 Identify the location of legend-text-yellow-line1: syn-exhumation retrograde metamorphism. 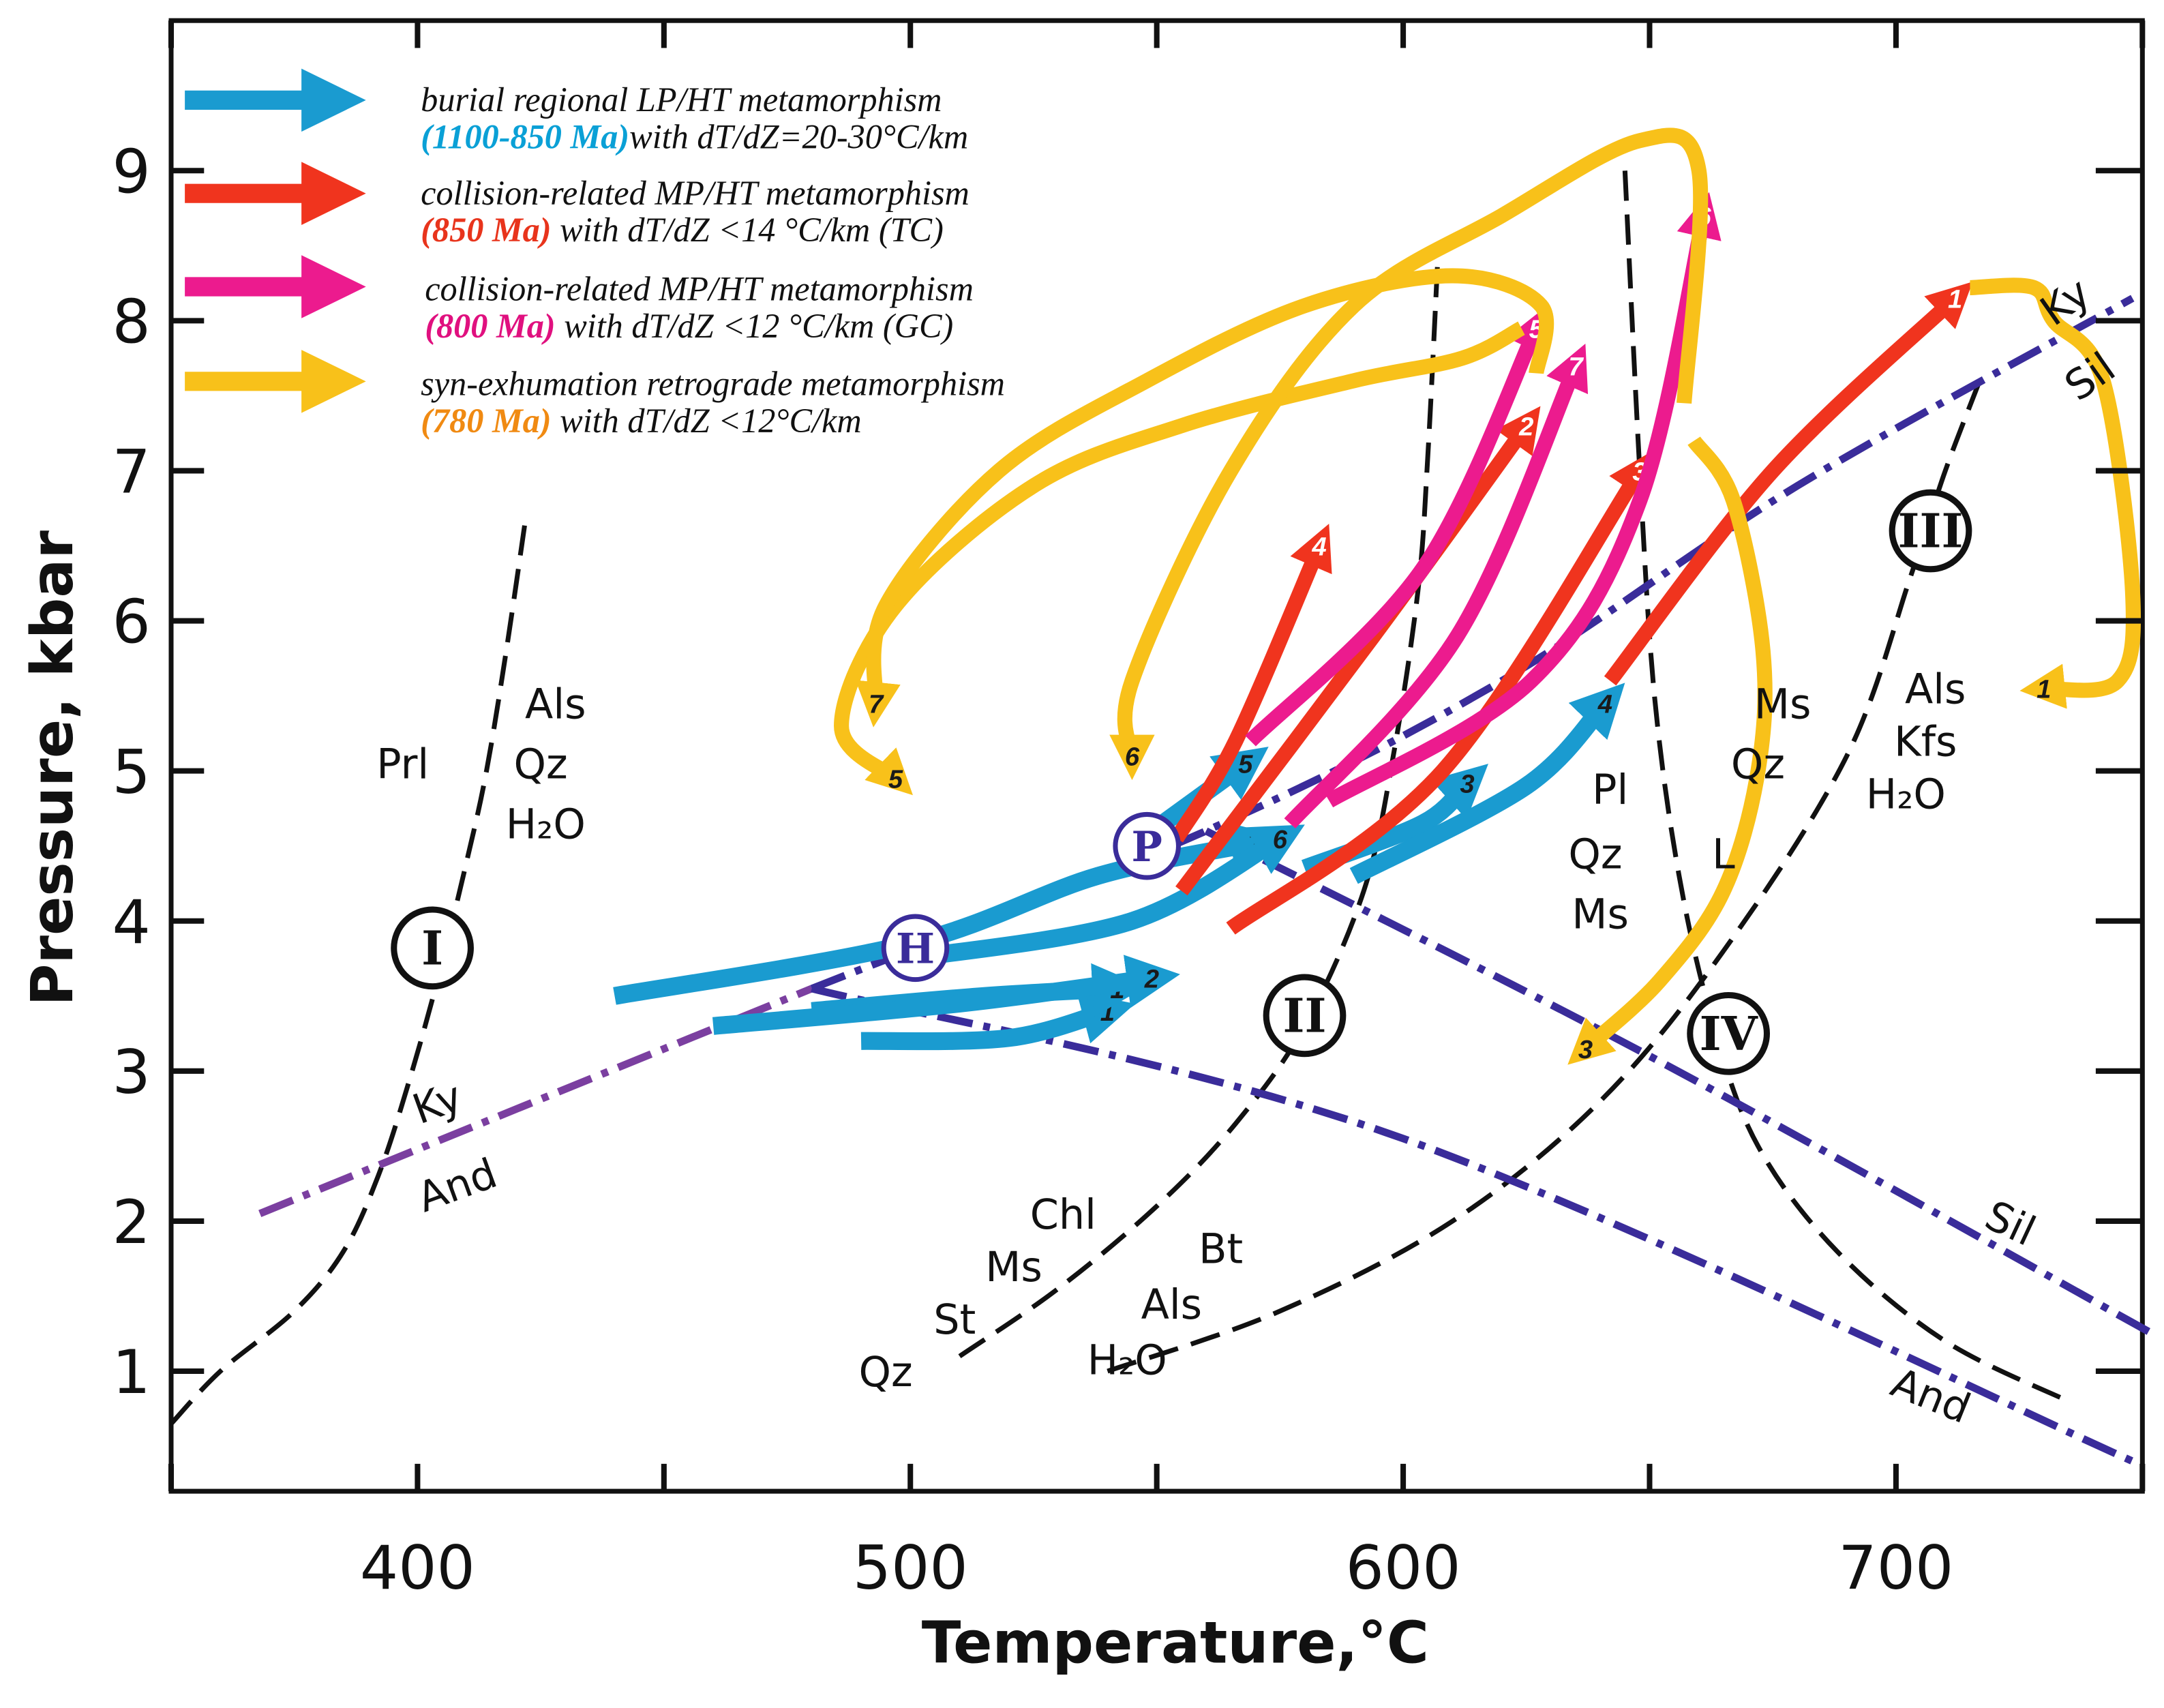
(713, 383).